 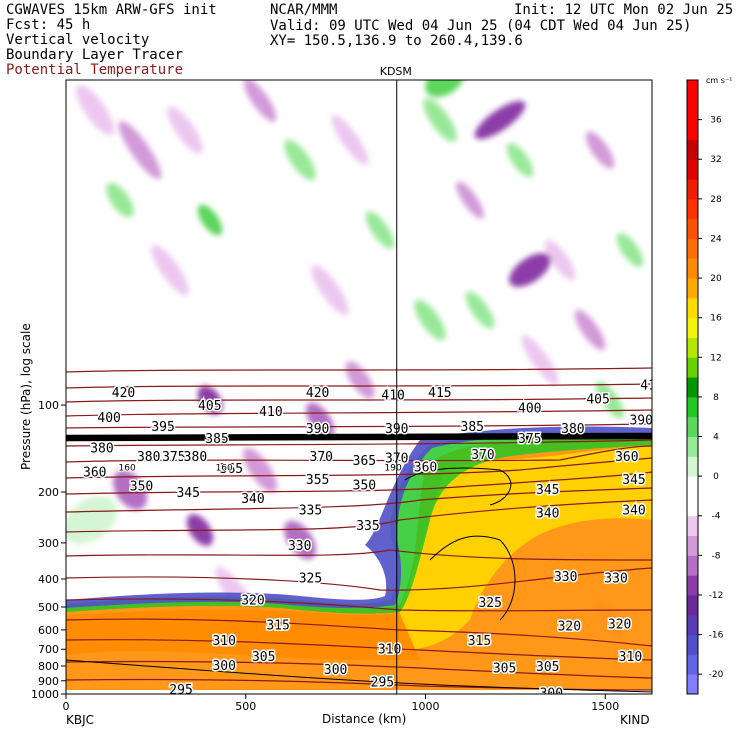 I want to click on header-init-time: Init: 12 UTC Mon 02 Jun 25, so click(x=624, y=10).